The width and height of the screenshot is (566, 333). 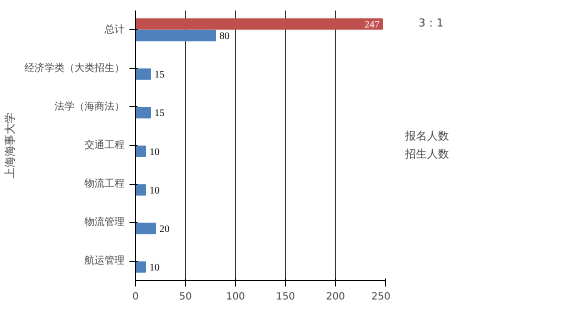 I want to click on y-axis-title: 上海海事大学, so click(x=10, y=145).